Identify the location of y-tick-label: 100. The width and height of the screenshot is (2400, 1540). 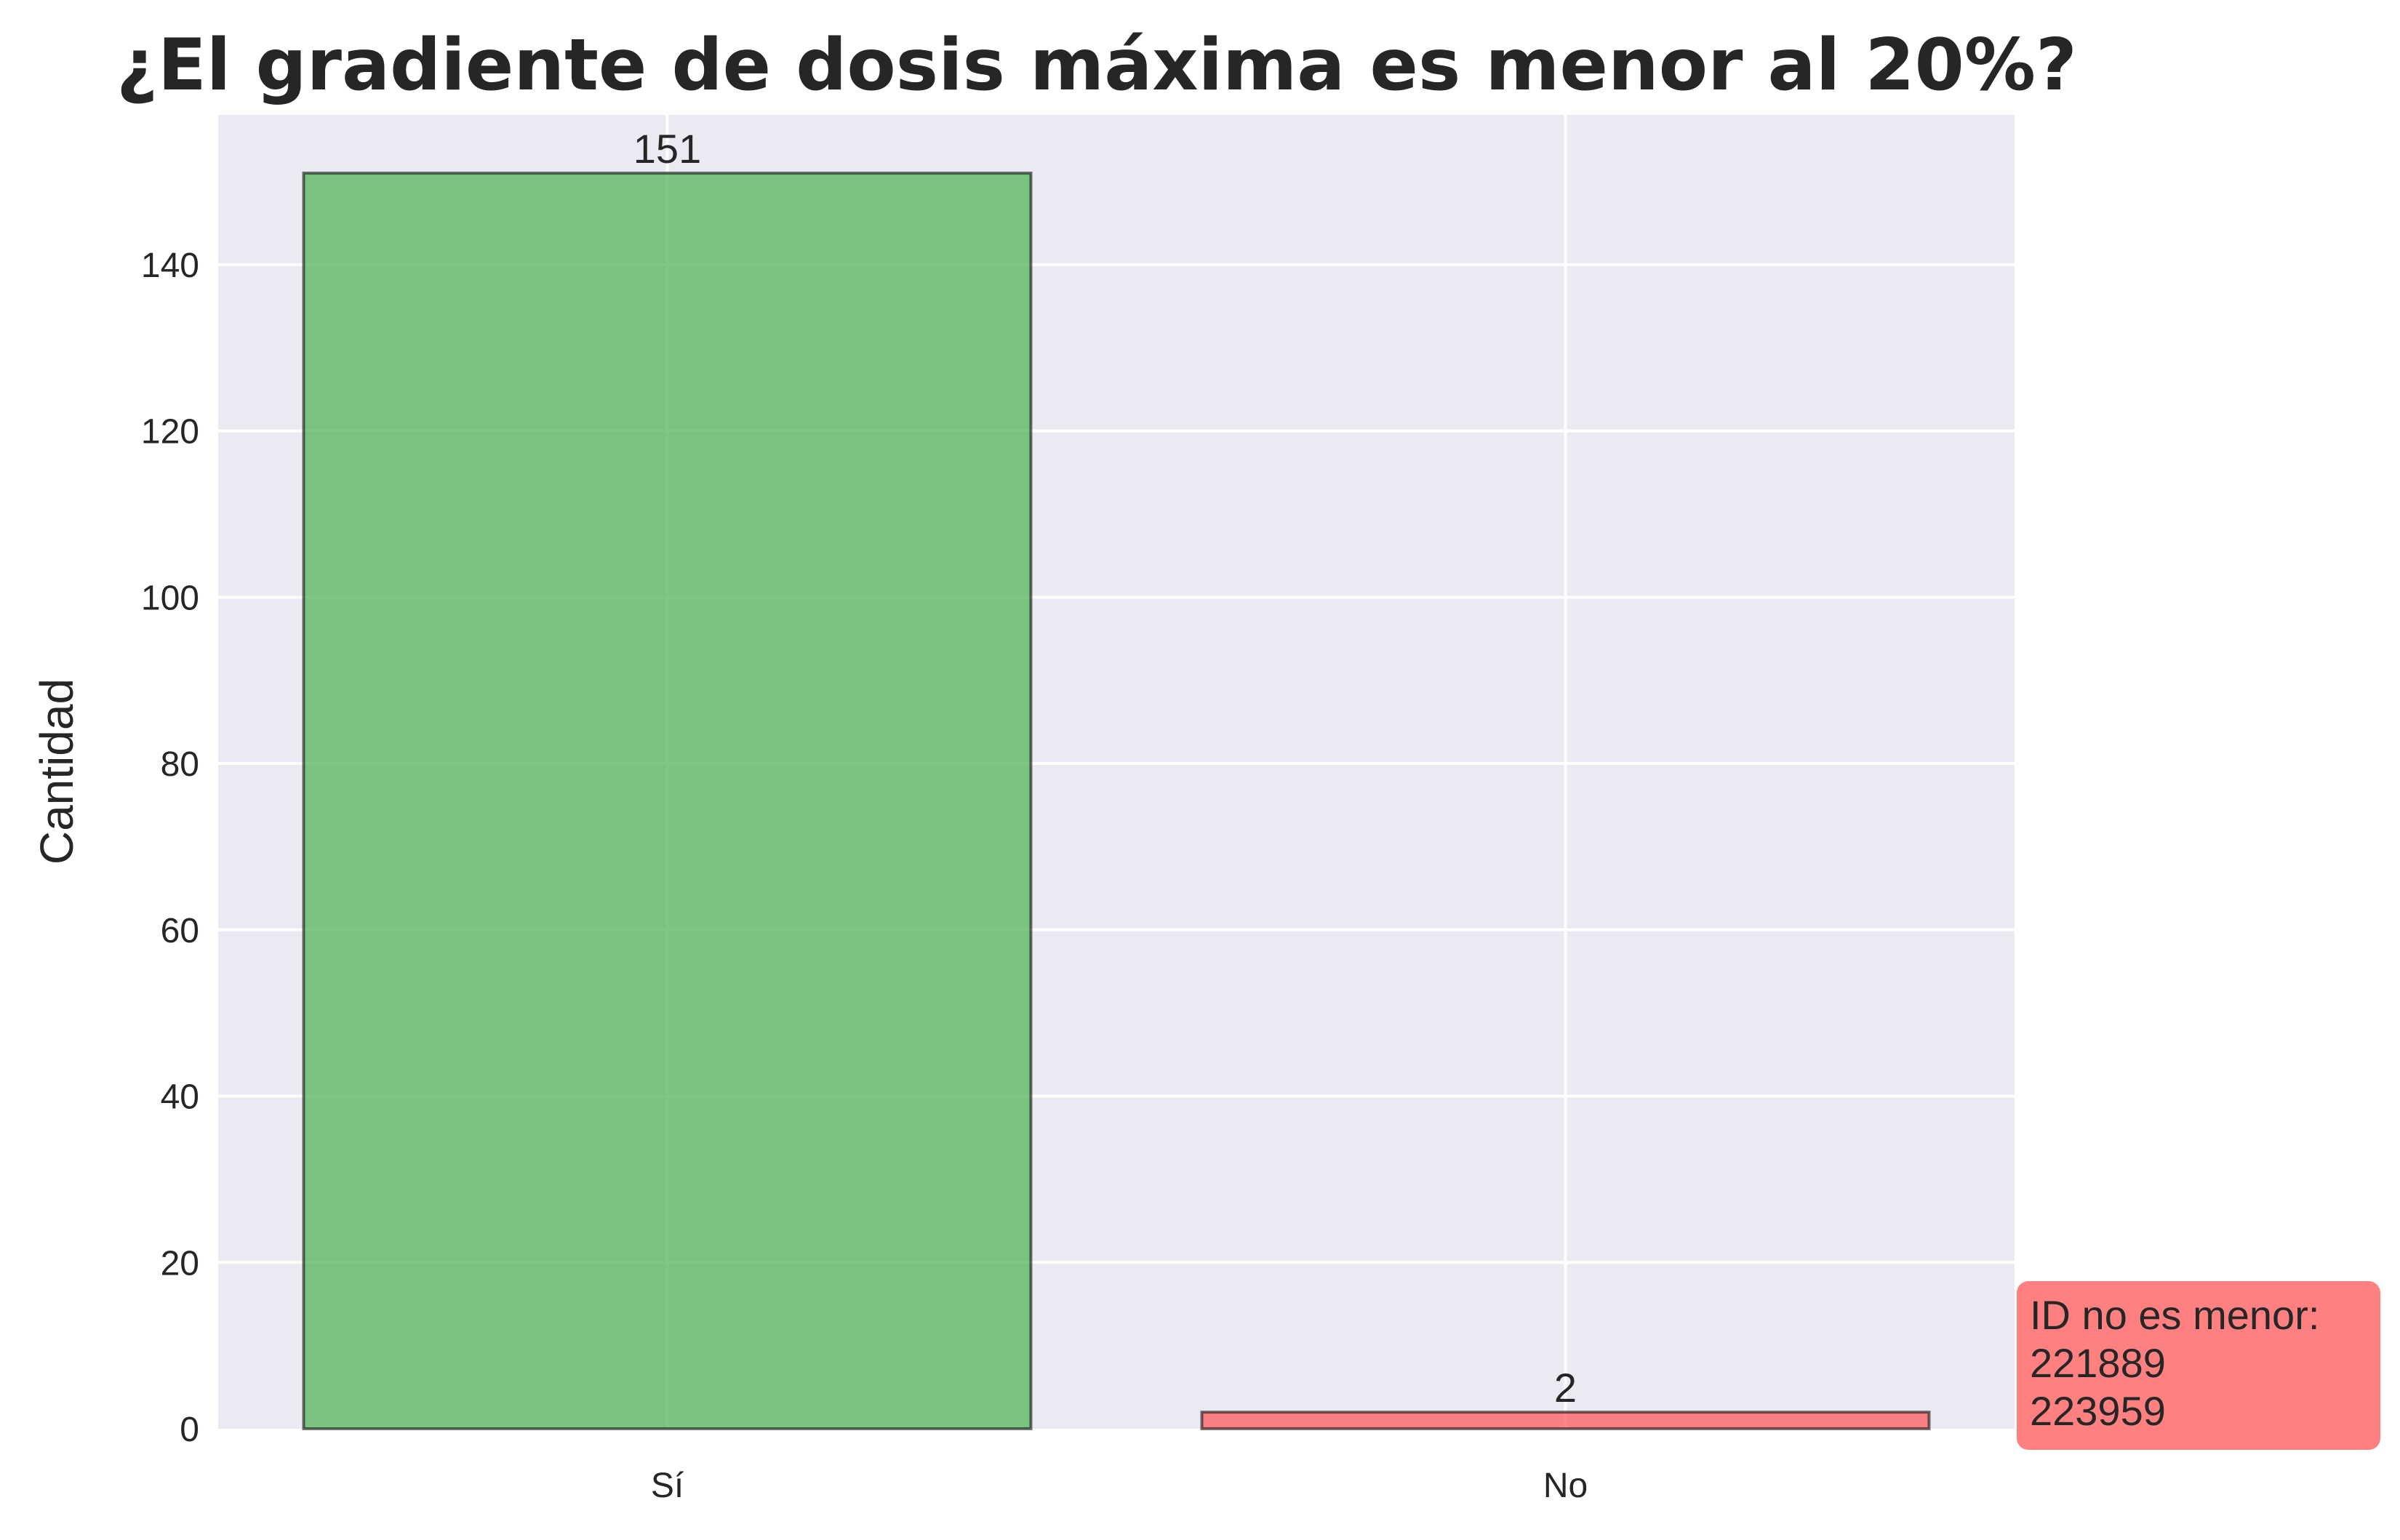
(170, 598).